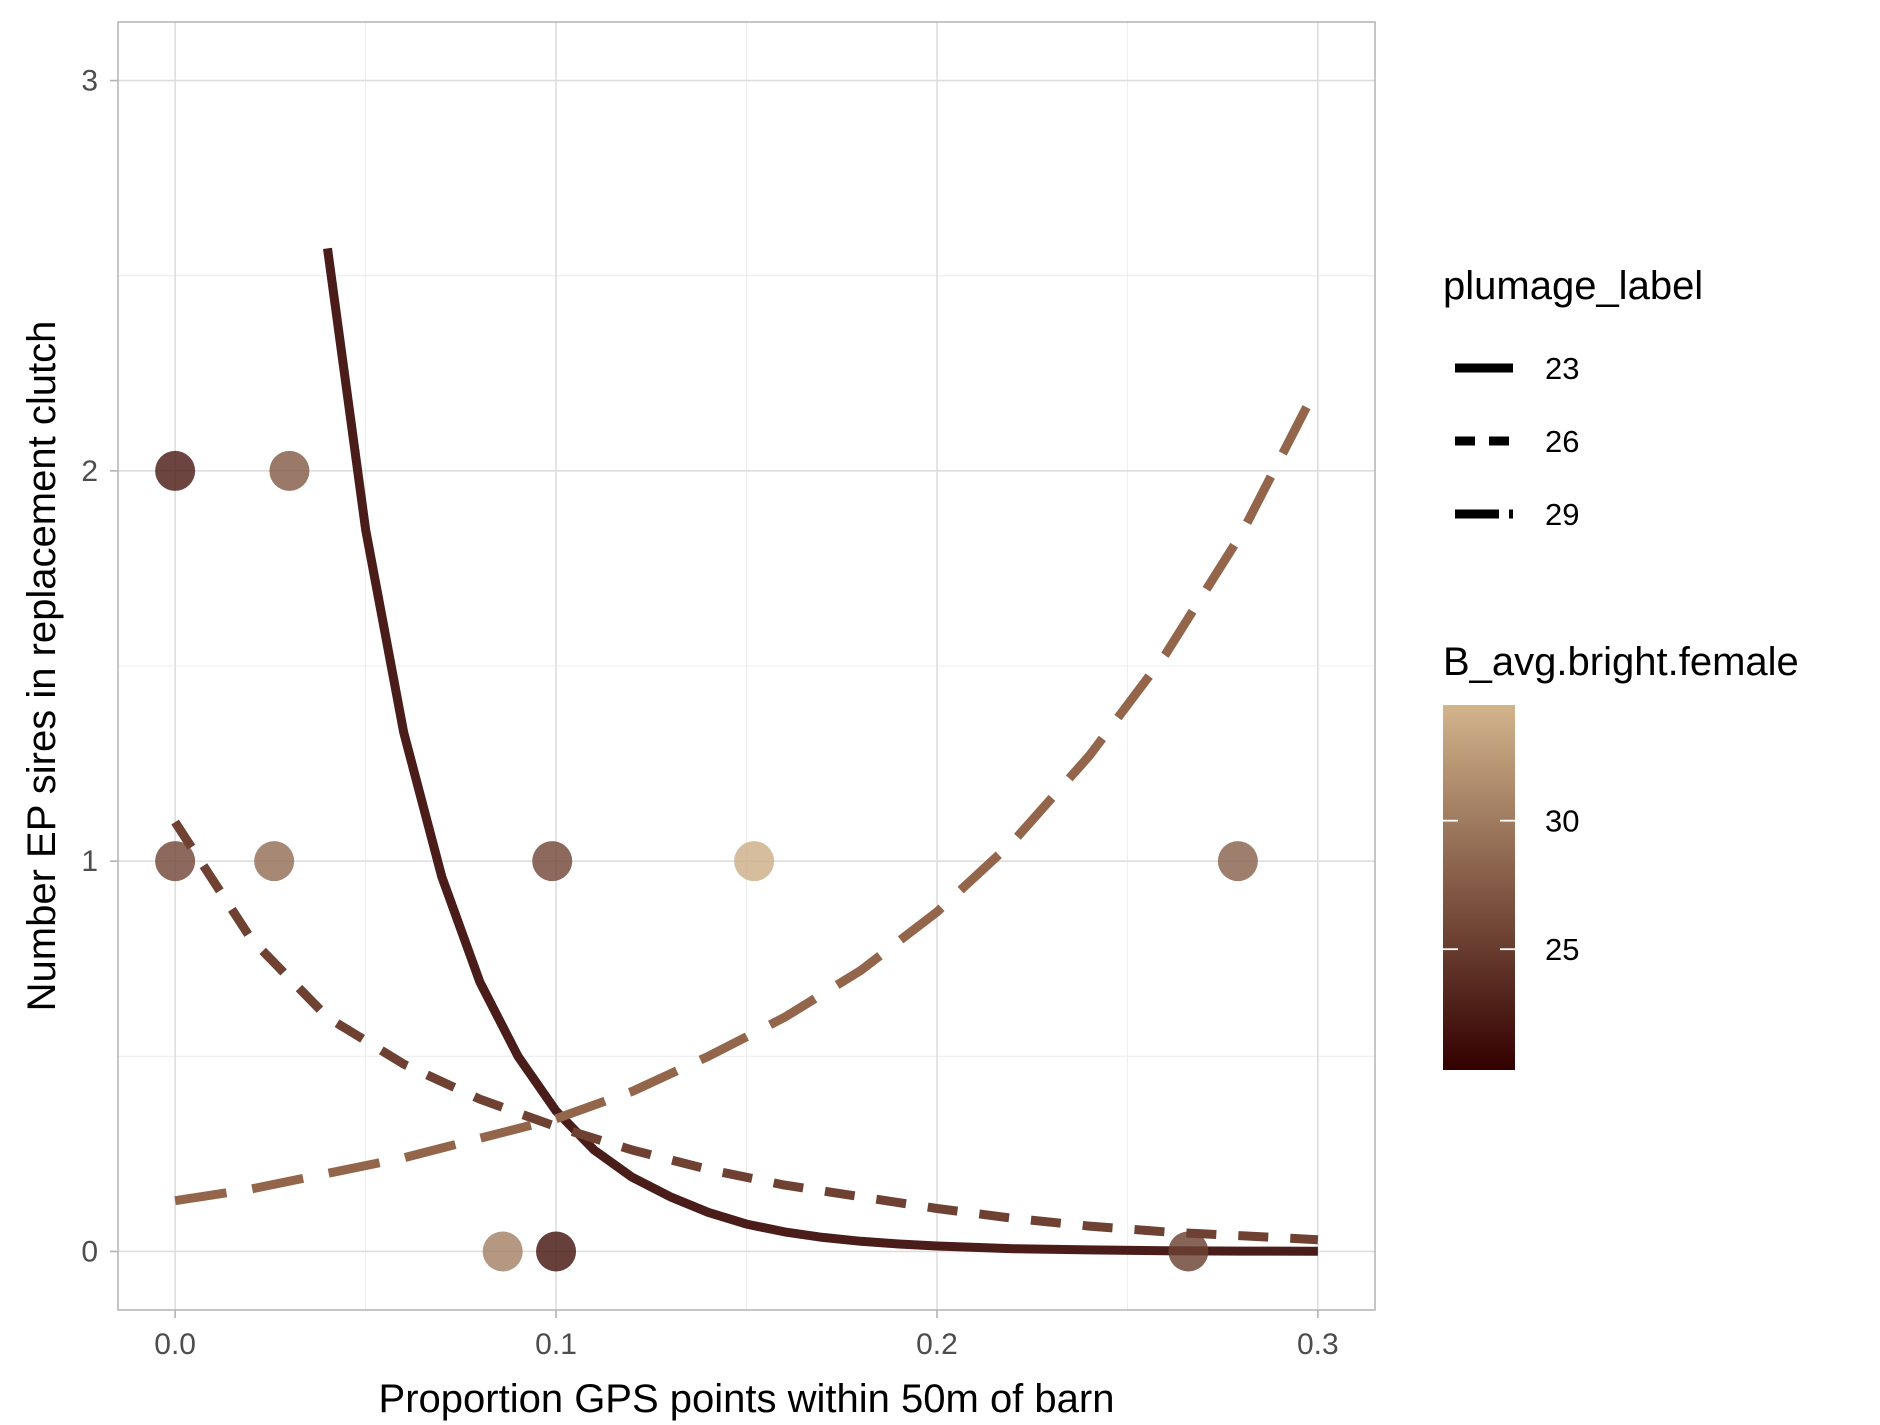 Image resolution: width=1880 pixels, height=1425 pixels. Describe the element at coordinates (747, 1399) in the screenshot. I see `x-axis-title: Proportion GPS points within 50m of barn` at that location.